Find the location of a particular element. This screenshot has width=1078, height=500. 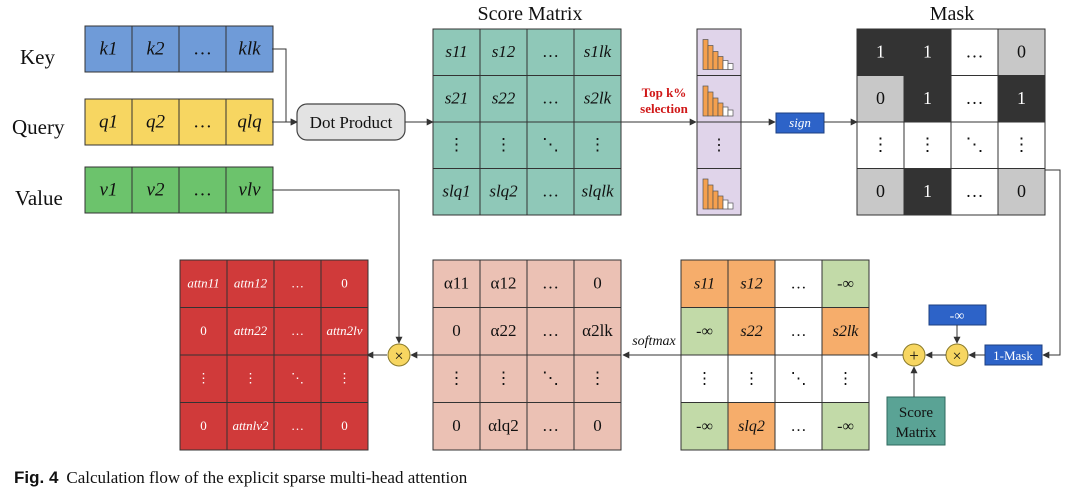

masked-matrix-cell-text: ⋱ is located at coordinates (799, 378).